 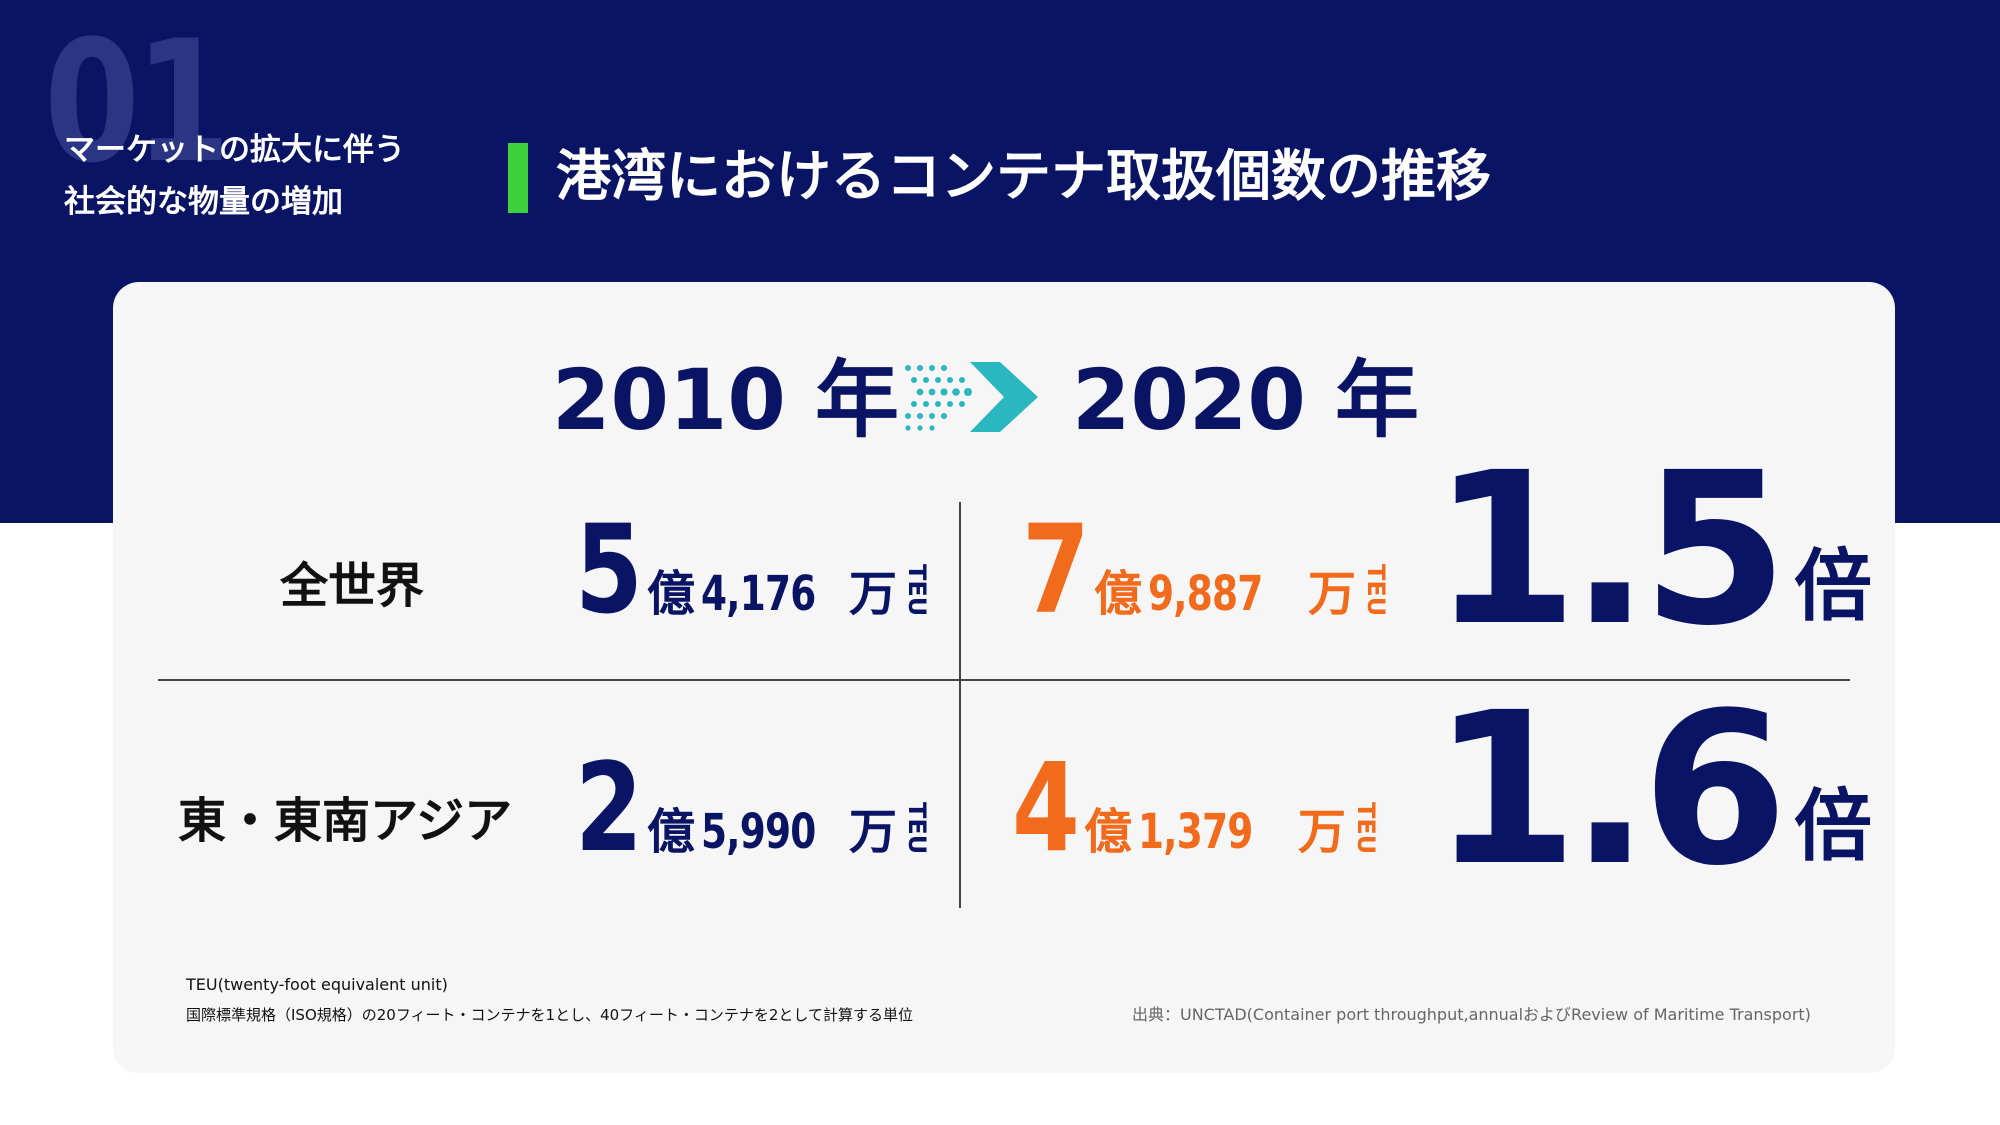 I want to click on section-number: 01, so click(x=137, y=102).